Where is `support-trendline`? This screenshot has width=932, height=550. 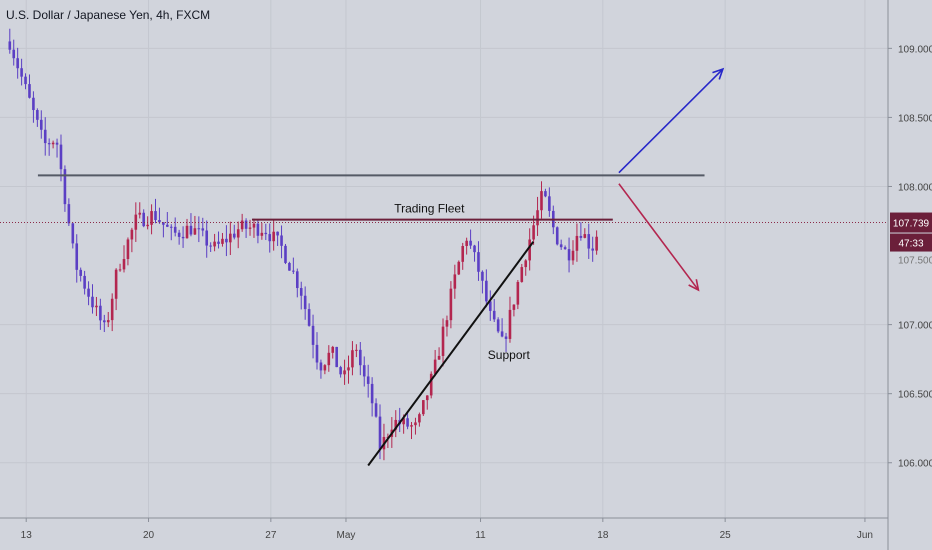 support-trendline is located at coordinates (451, 354).